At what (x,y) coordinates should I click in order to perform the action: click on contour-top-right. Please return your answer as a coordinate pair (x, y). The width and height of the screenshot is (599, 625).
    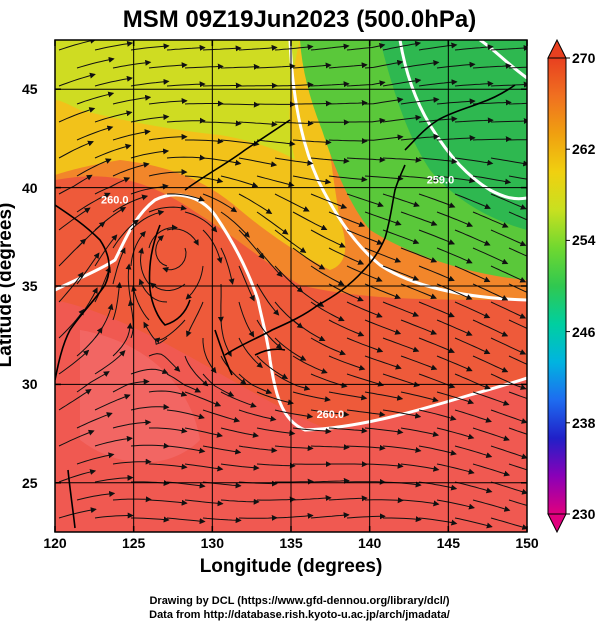
    Looking at the image, I should click on (503, 60).